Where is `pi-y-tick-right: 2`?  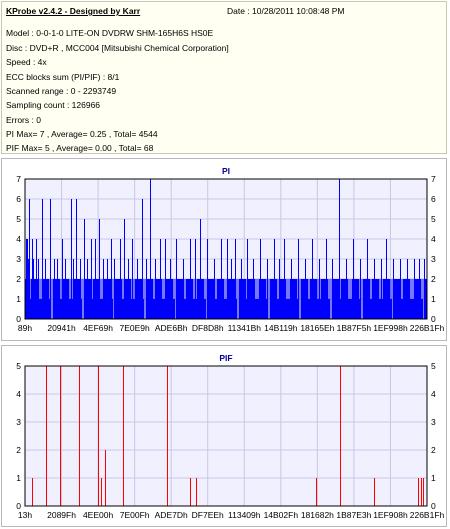 pi-y-tick-right: 2 is located at coordinates (433, 279).